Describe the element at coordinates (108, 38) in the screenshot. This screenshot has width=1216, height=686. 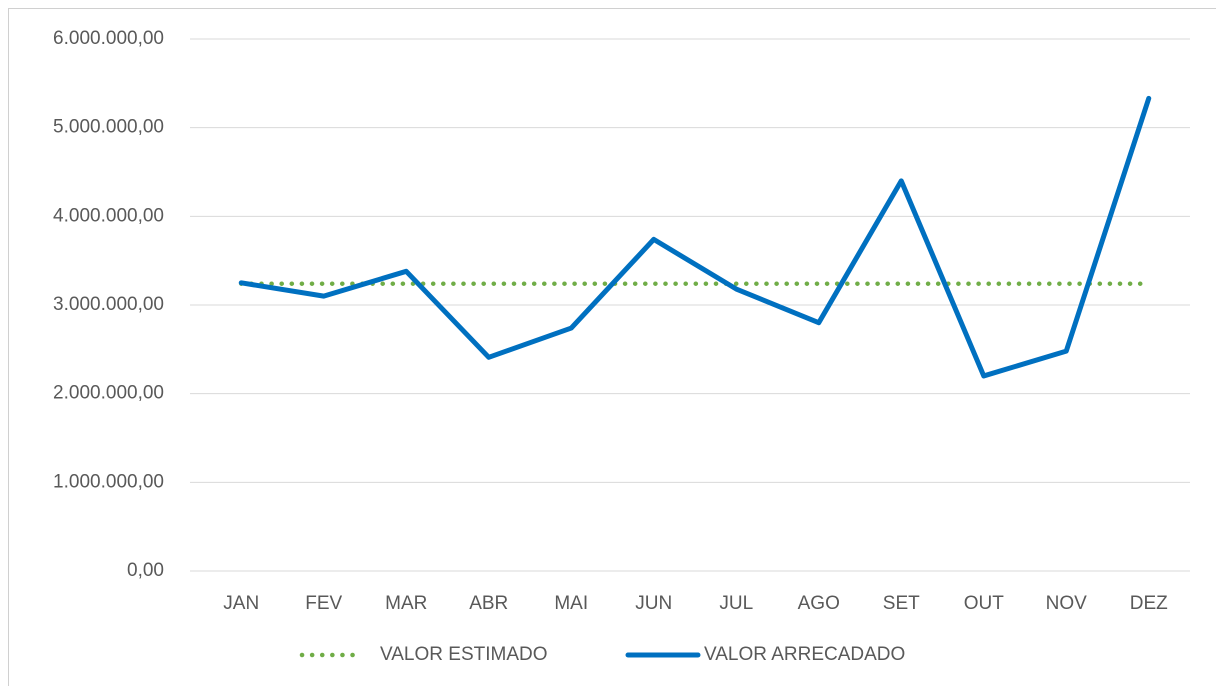
I see `y-tick-label: 6.000.000,00` at that location.